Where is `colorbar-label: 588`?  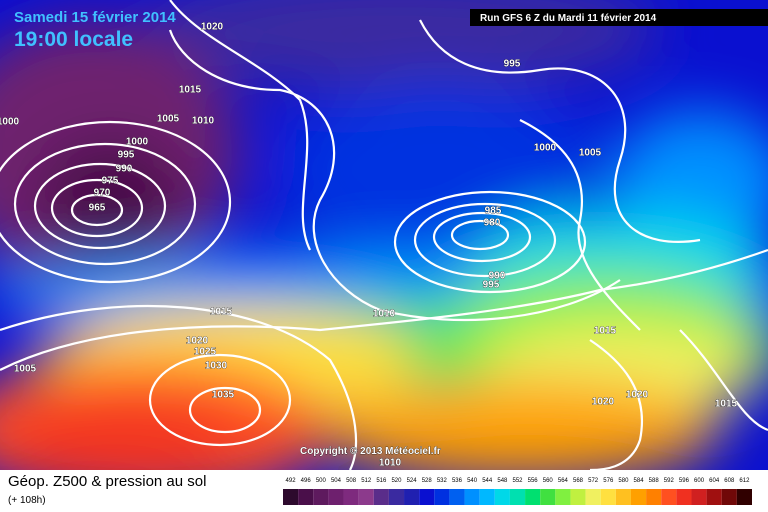 colorbar-label: 588 is located at coordinates (654, 481).